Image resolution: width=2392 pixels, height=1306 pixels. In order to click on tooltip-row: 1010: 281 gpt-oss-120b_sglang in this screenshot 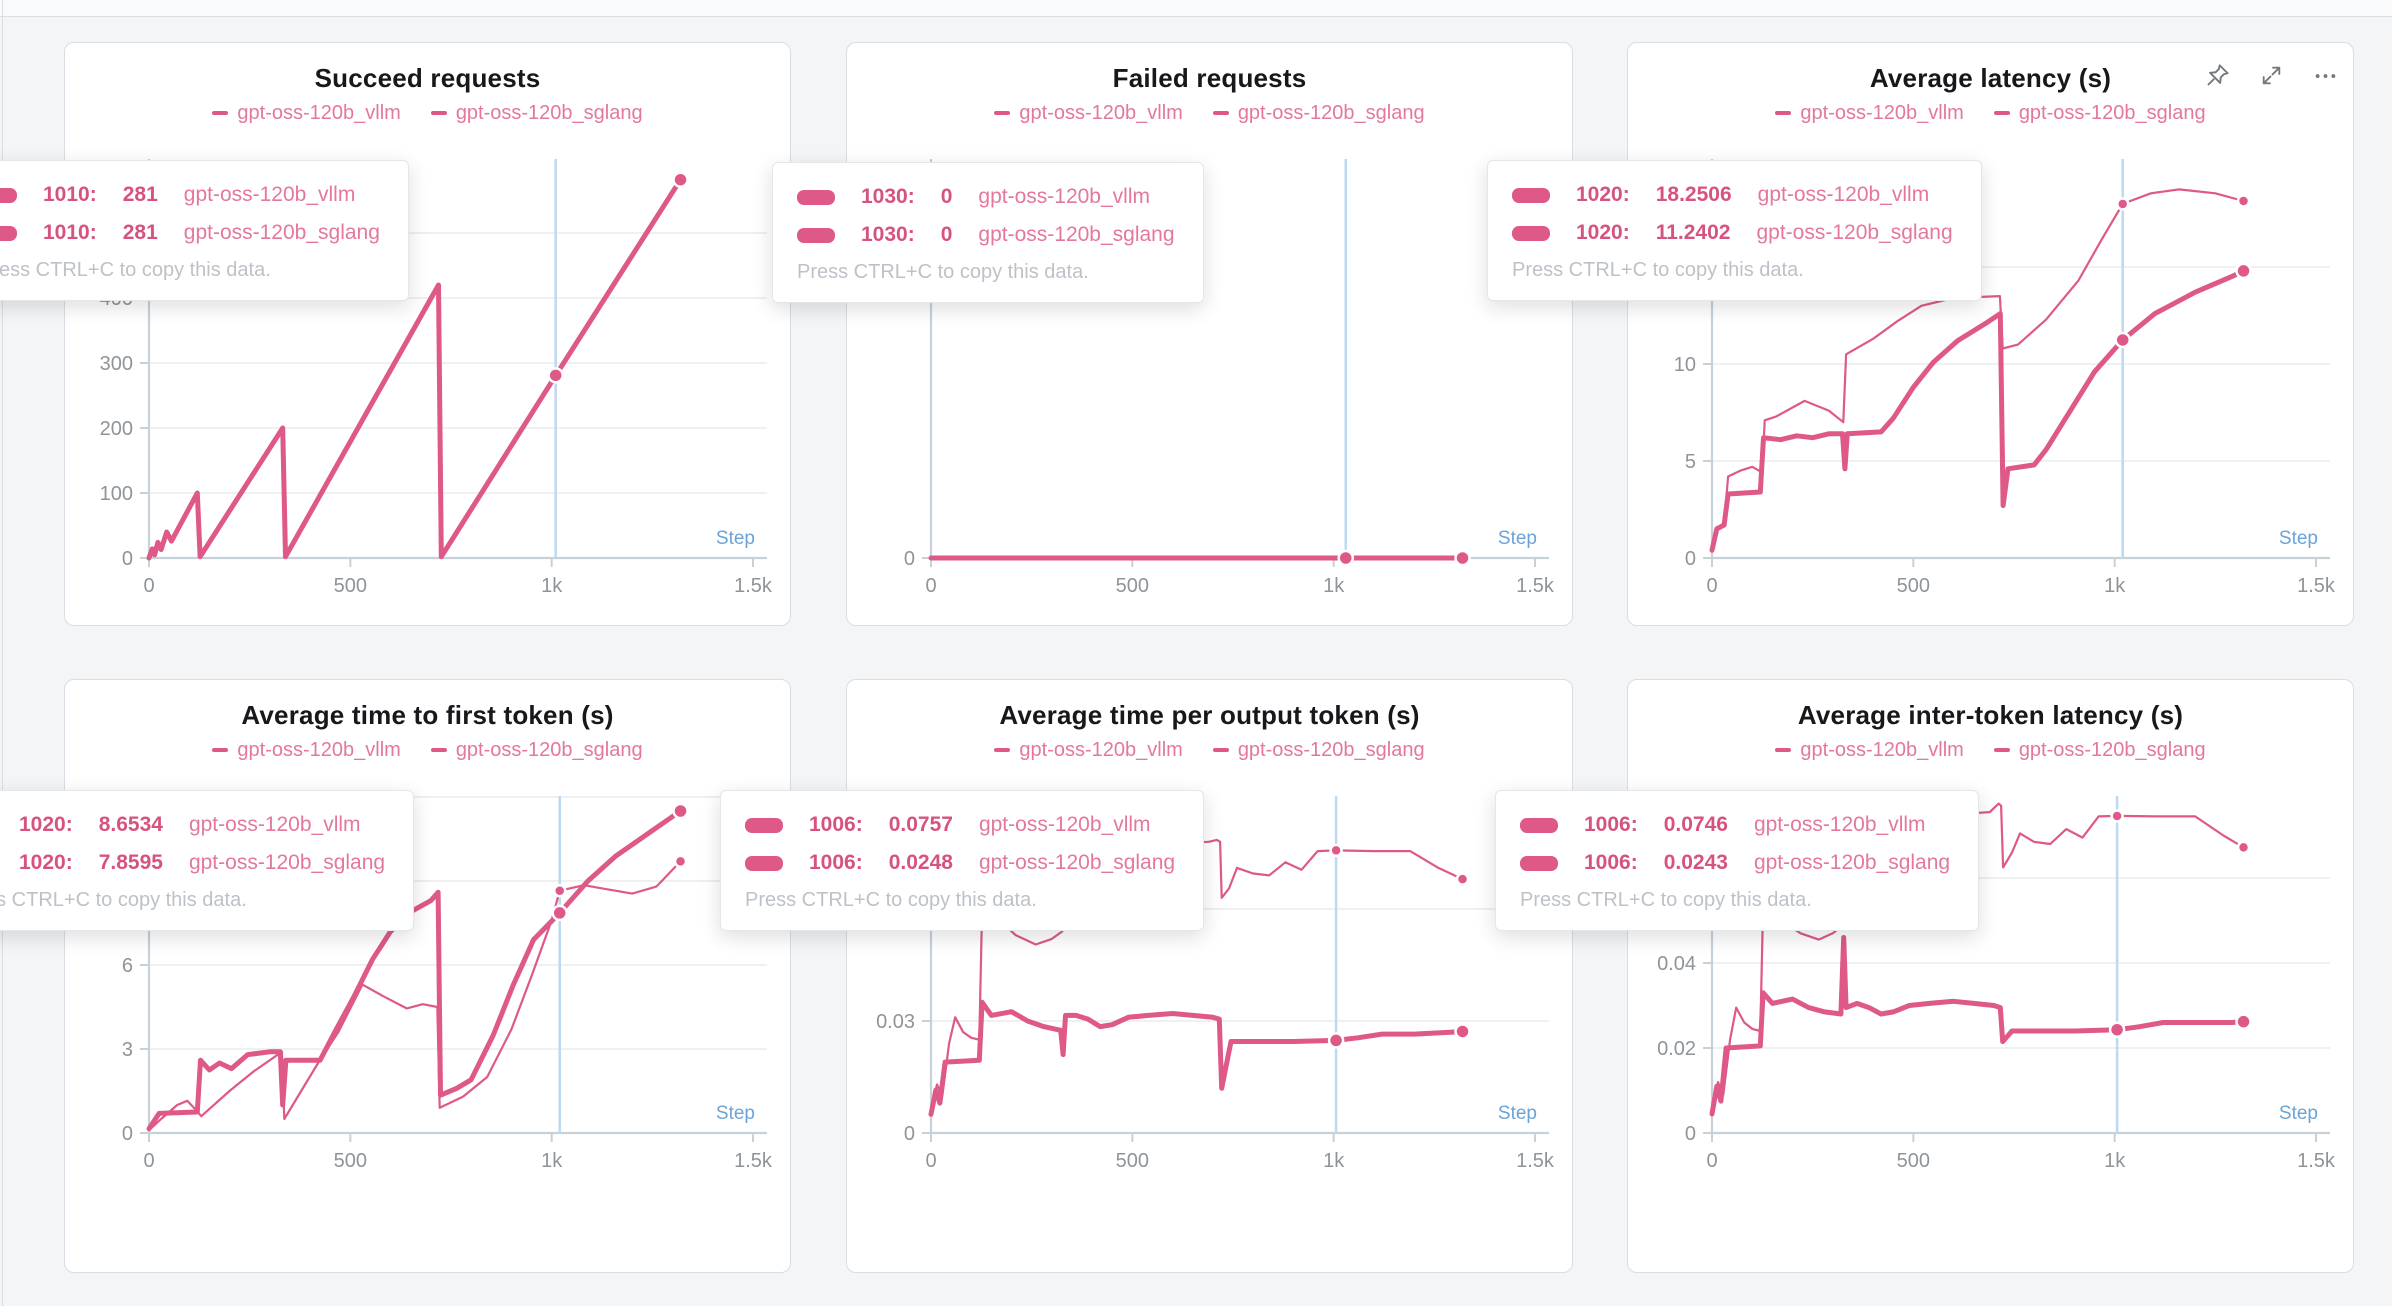, I will do `click(190, 233)`.